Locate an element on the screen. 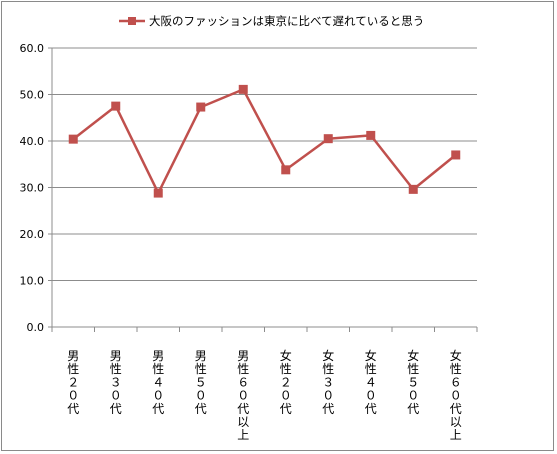  x-category-label: 男性３０代 is located at coordinates (116, 382).